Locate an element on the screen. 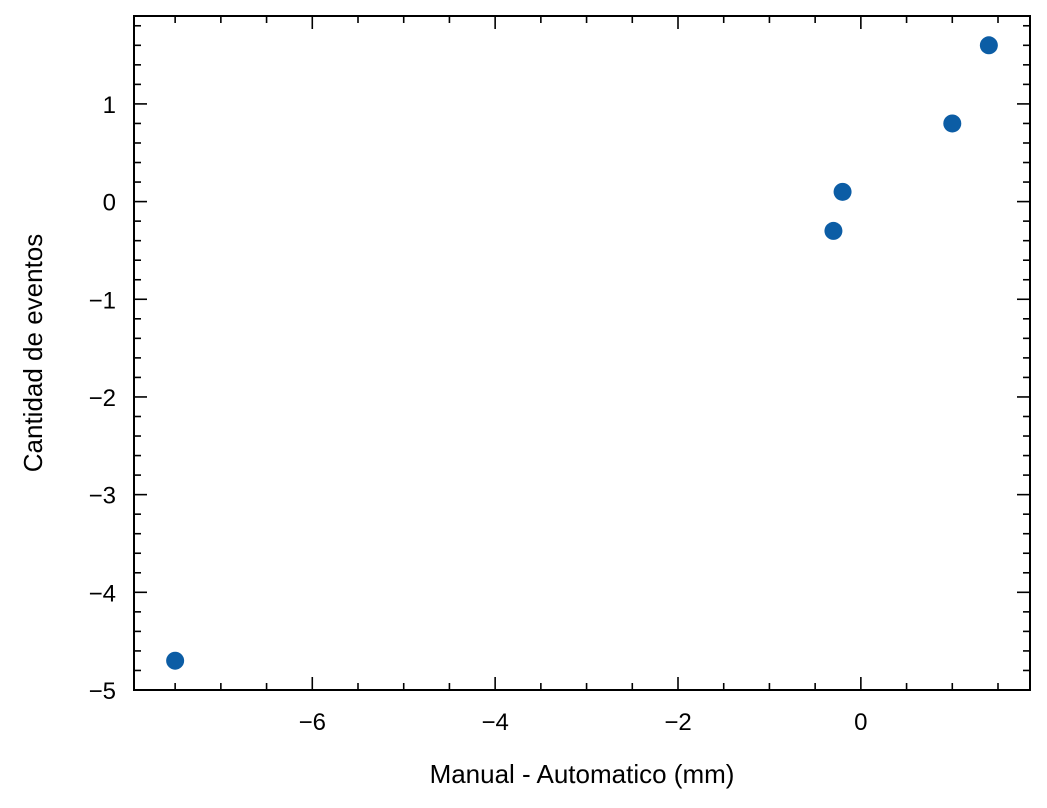 This screenshot has width=1047, height=808. y-tick-label: −5 is located at coordinates (102, 691).